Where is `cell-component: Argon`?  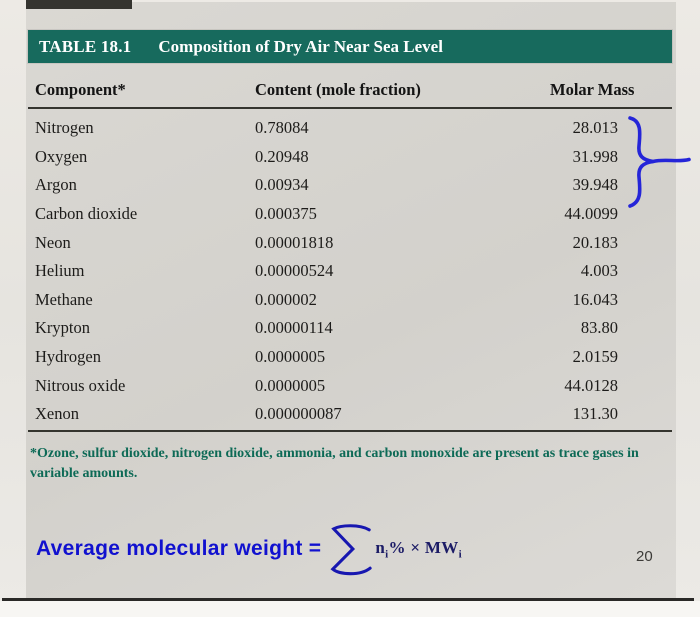 cell-component: Argon is located at coordinates (56, 185).